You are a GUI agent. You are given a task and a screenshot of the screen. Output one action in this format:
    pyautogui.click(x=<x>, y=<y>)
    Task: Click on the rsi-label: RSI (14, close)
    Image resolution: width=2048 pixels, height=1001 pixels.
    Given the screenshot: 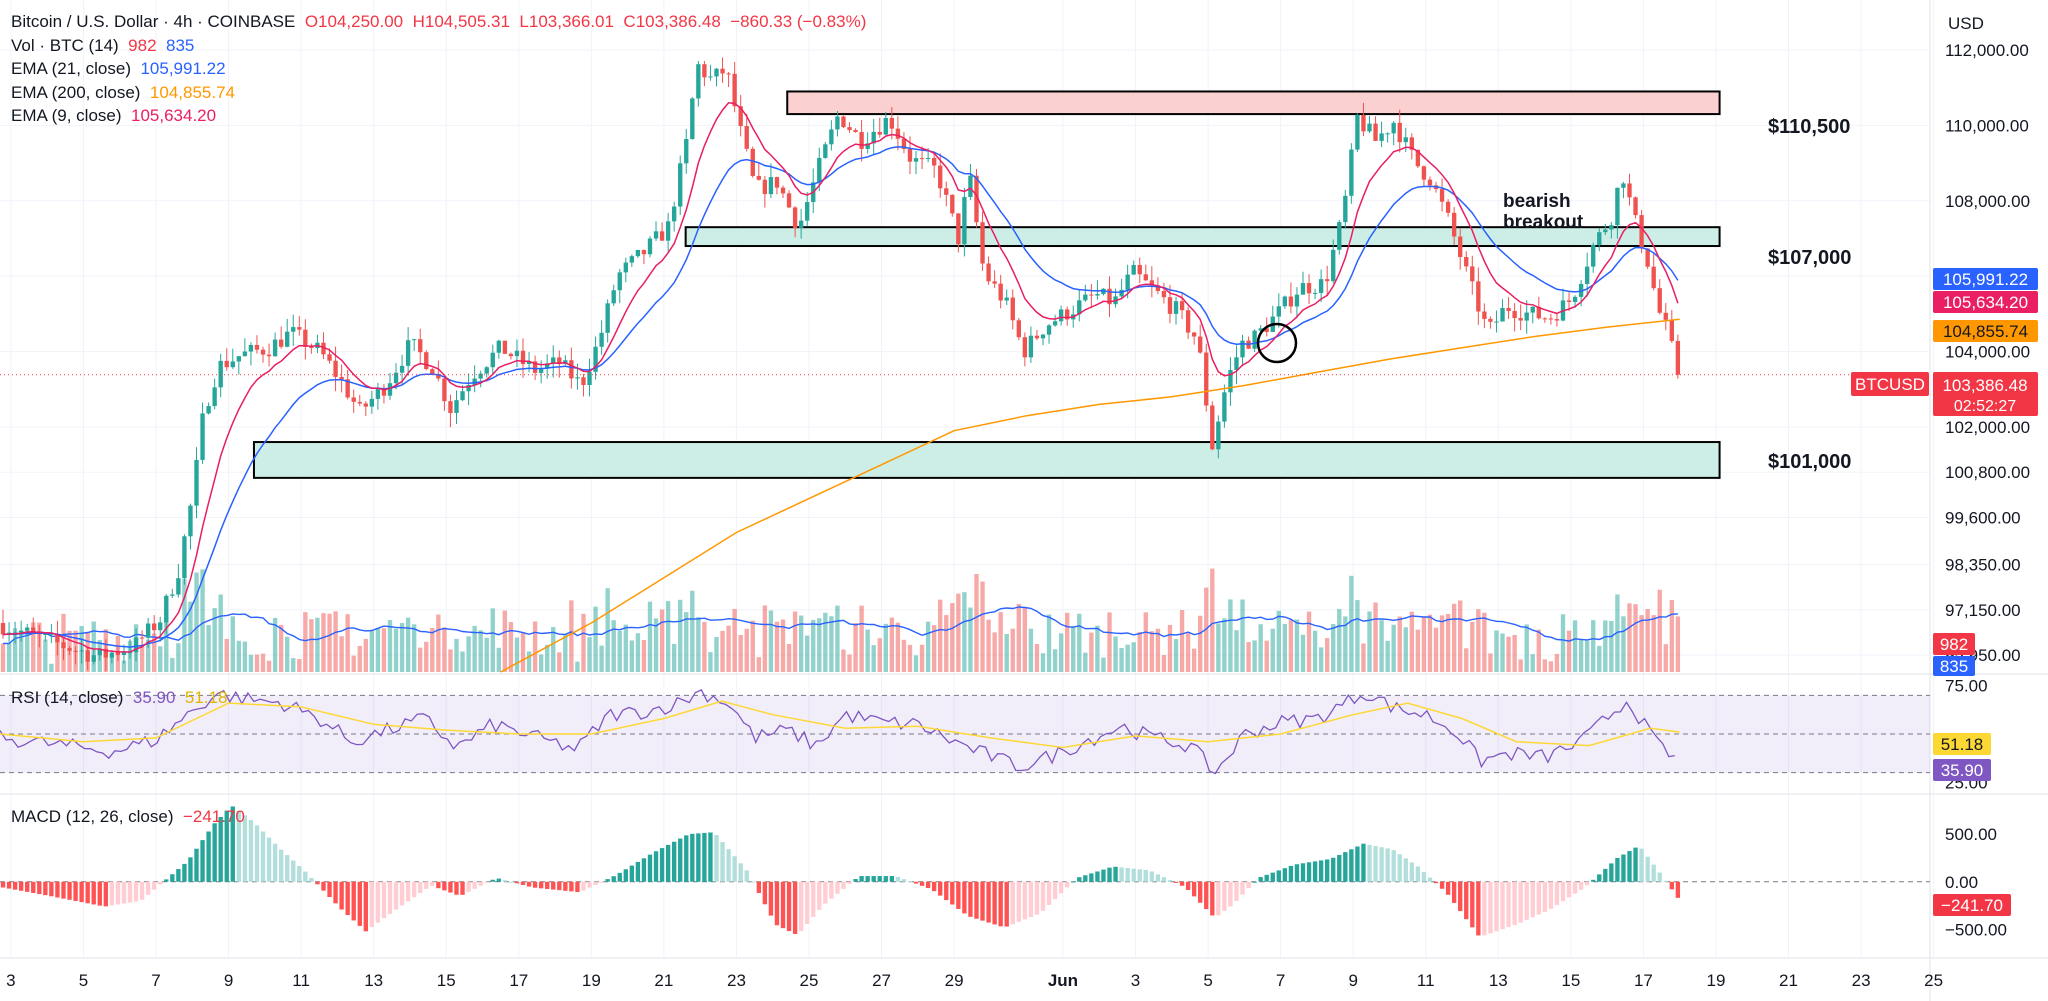 What is the action you would take?
    pyautogui.click(x=67, y=697)
    